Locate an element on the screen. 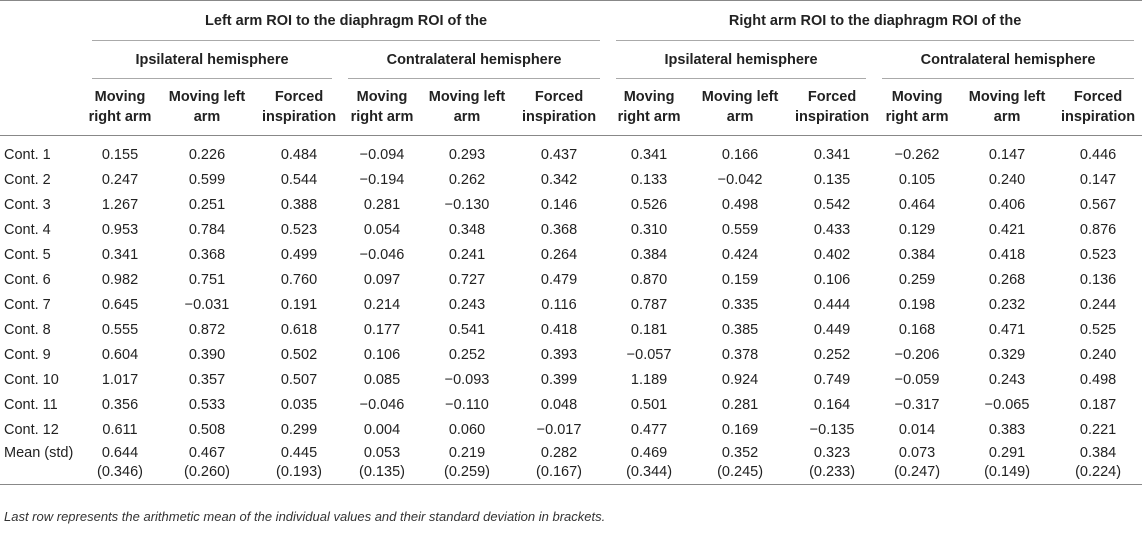 This screenshot has height=533, width=1142. std-value: (0.245) is located at coordinates (740, 472).